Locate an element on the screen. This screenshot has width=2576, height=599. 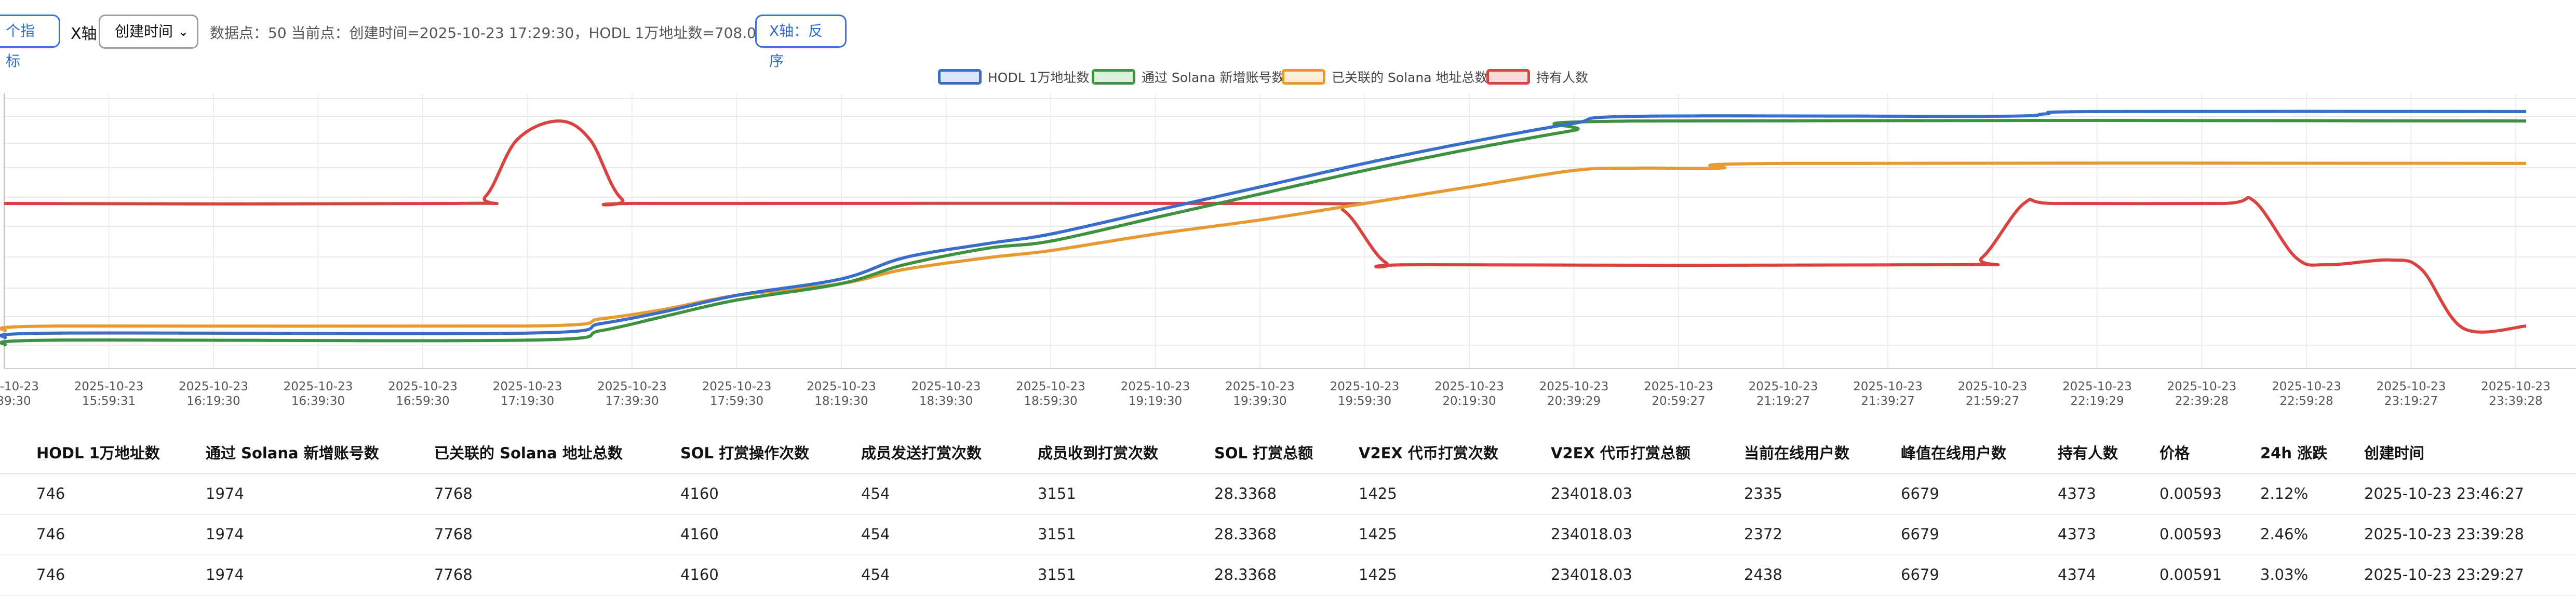
table-cell: 2372 is located at coordinates (1763, 534).